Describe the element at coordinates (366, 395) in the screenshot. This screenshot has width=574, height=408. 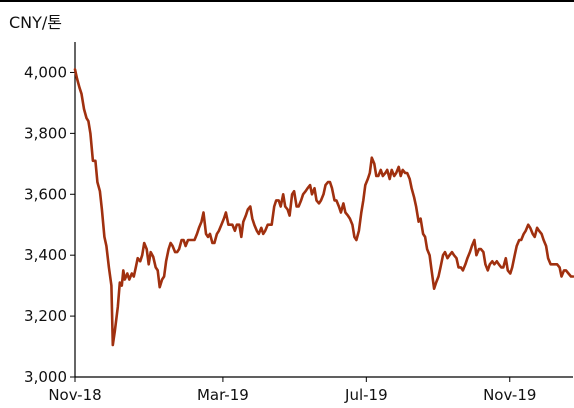
I see `x-tick-label: Jul-19` at that location.